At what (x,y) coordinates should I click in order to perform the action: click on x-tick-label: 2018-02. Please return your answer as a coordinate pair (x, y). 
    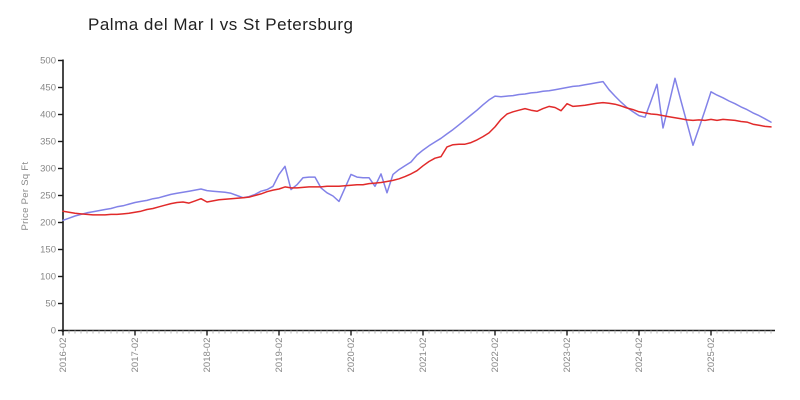
    Looking at the image, I should click on (207, 355).